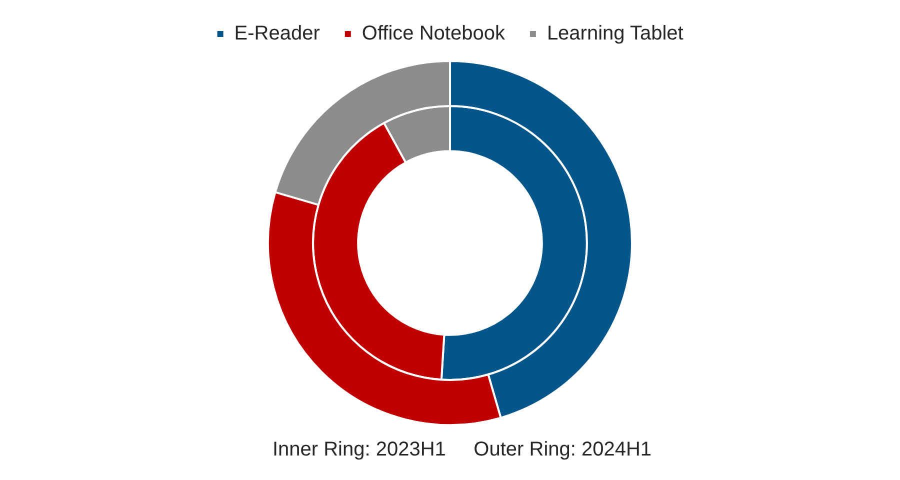 The height and width of the screenshot is (480, 900). I want to click on text: Inner Ring: 2023H1 Outer Ring: 2024H1, so click(462, 449).